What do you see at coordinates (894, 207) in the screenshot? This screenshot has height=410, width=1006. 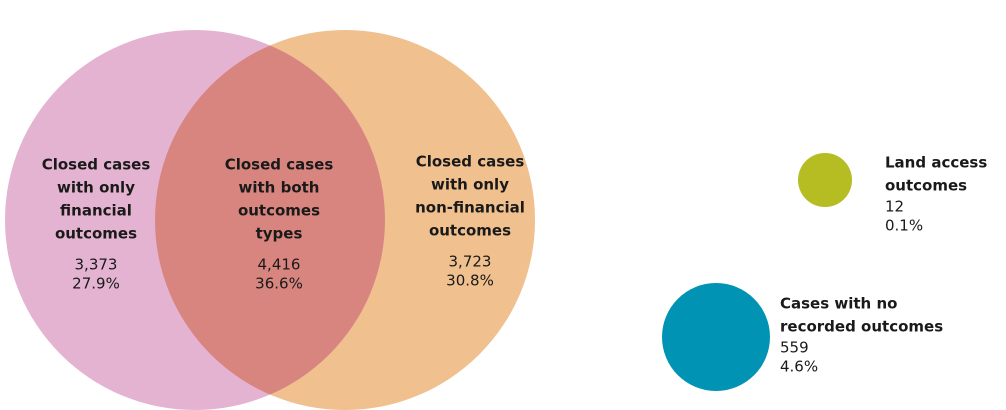 I see `count: 12` at bounding box center [894, 207].